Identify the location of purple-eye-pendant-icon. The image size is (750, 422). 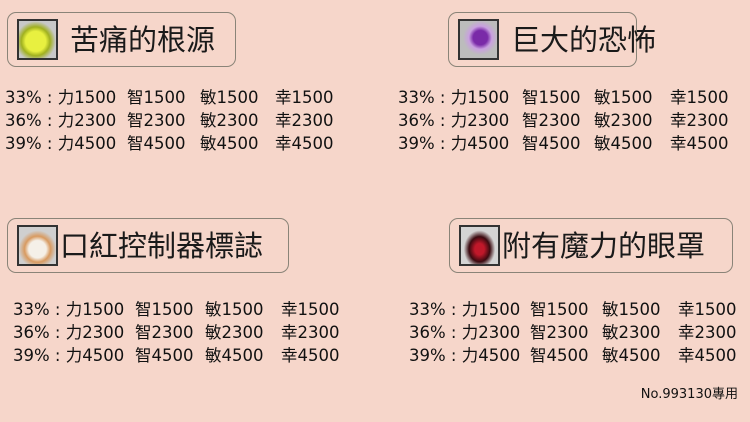
(478, 39).